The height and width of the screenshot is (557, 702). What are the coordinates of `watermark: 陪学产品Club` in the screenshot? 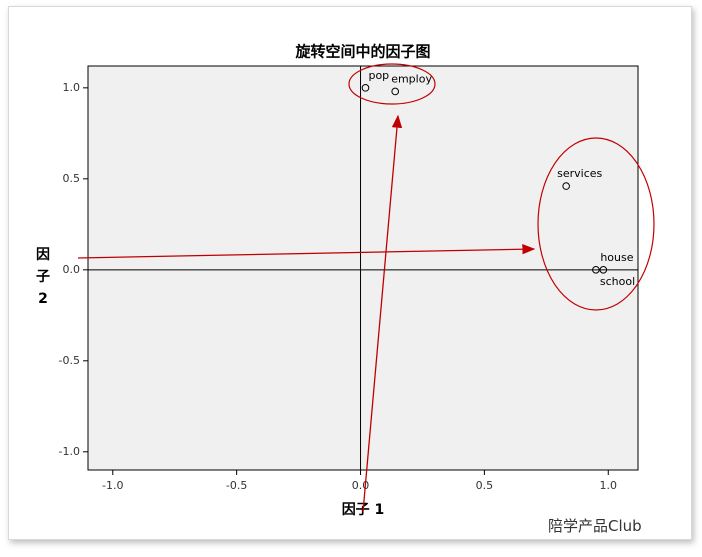 It's located at (595, 526).